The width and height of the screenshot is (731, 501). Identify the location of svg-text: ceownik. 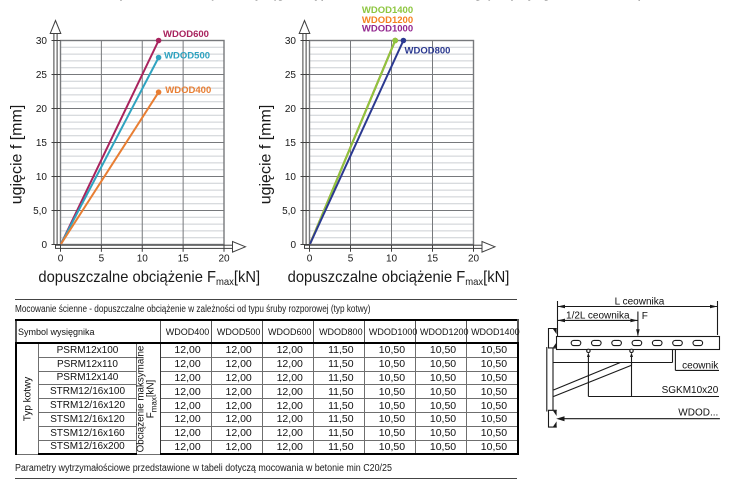
(700, 365).